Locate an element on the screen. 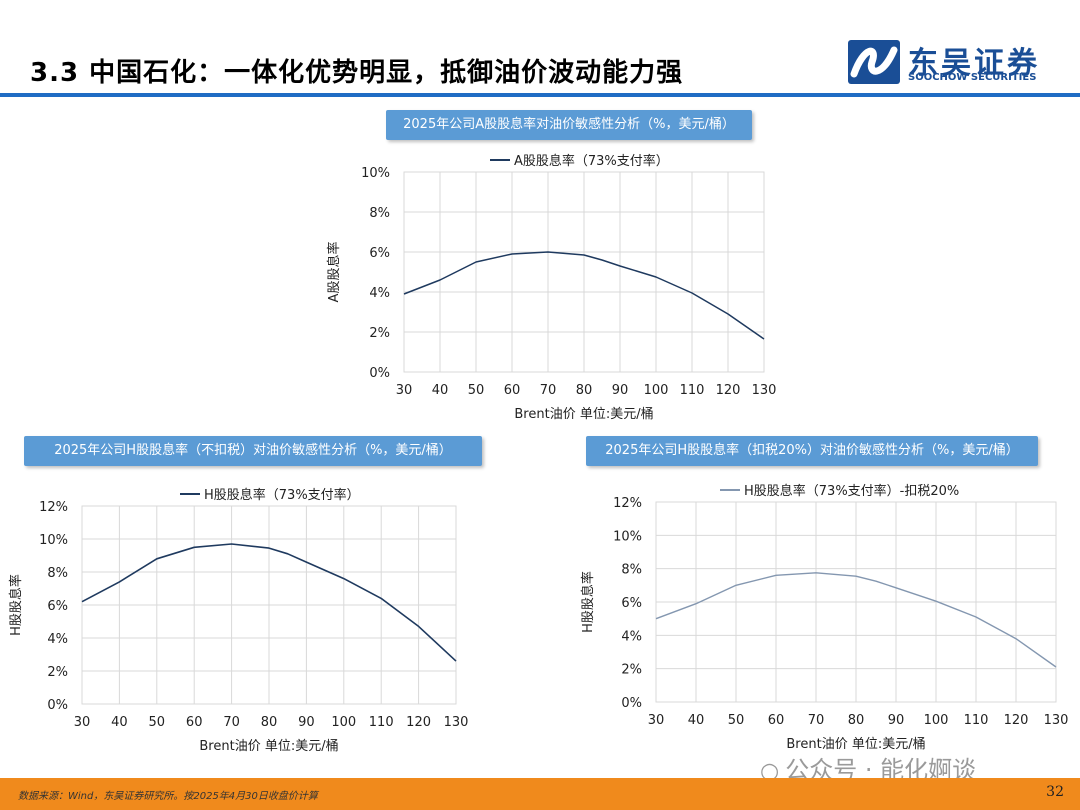 The height and width of the screenshot is (810, 1080). header-divider is located at coordinates (540, 95).